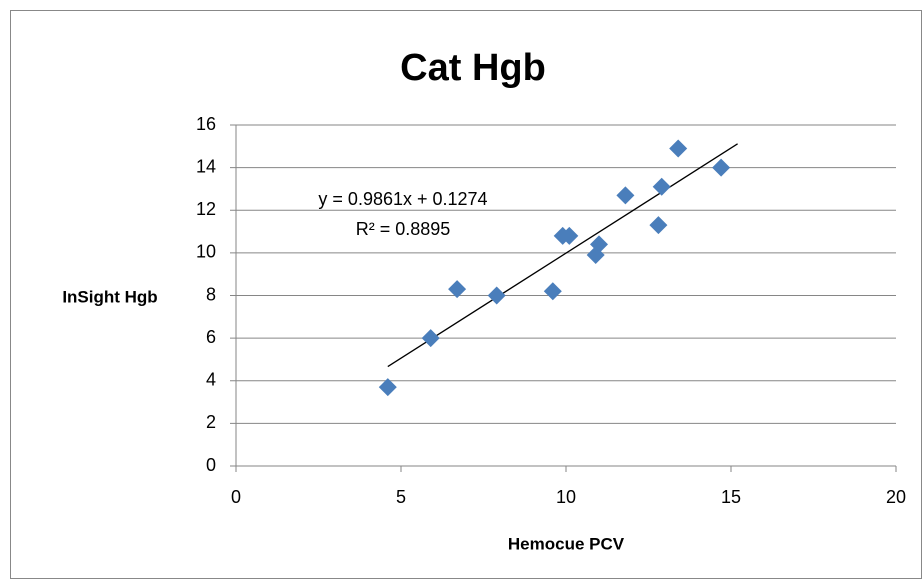 This screenshot has height=580, width=923. I want to click on x-tick-label: 20, so click(896, 497).